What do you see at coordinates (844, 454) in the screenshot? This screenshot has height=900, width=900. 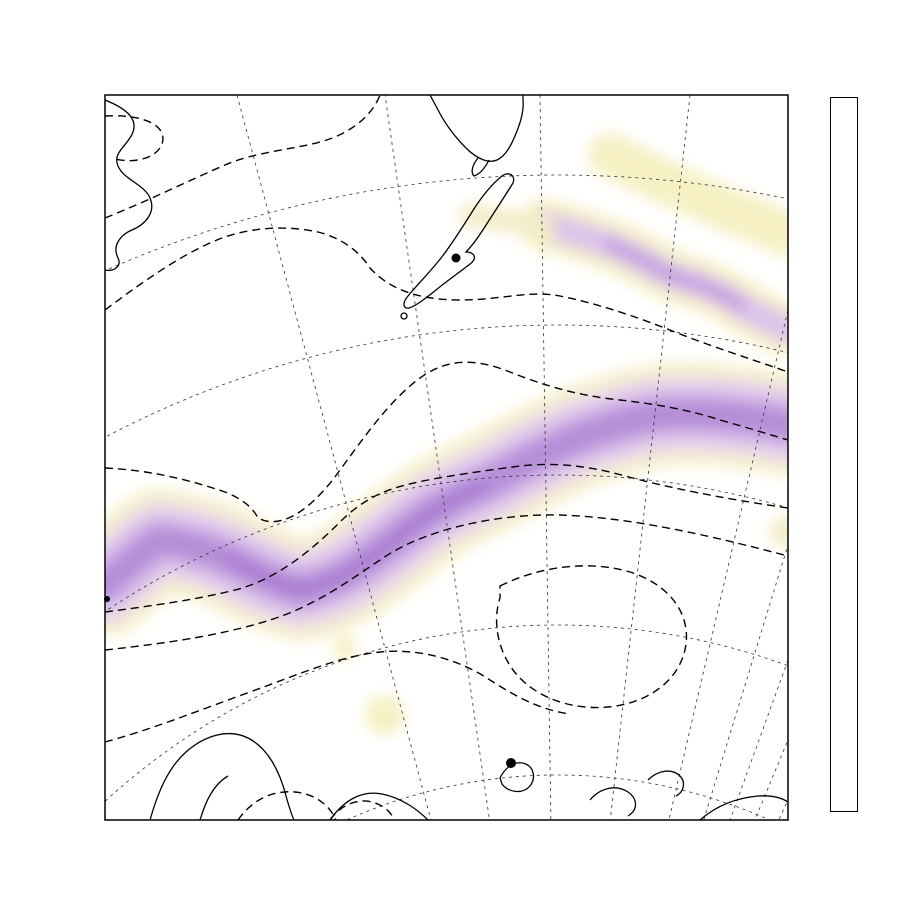 I see `colorbar` at bounding box center [844, 454].